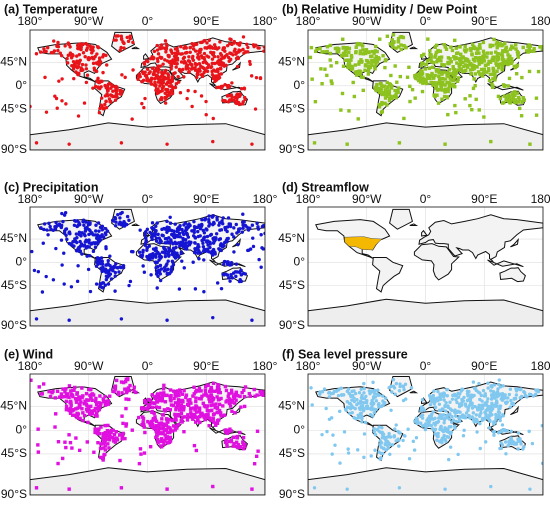 The height and width of the screenshot is (515, 550). What do you see at coordinates (22, 262) in the screenshot?
I see `lat-tick-label: 0°` at bounding box center [22, 262].